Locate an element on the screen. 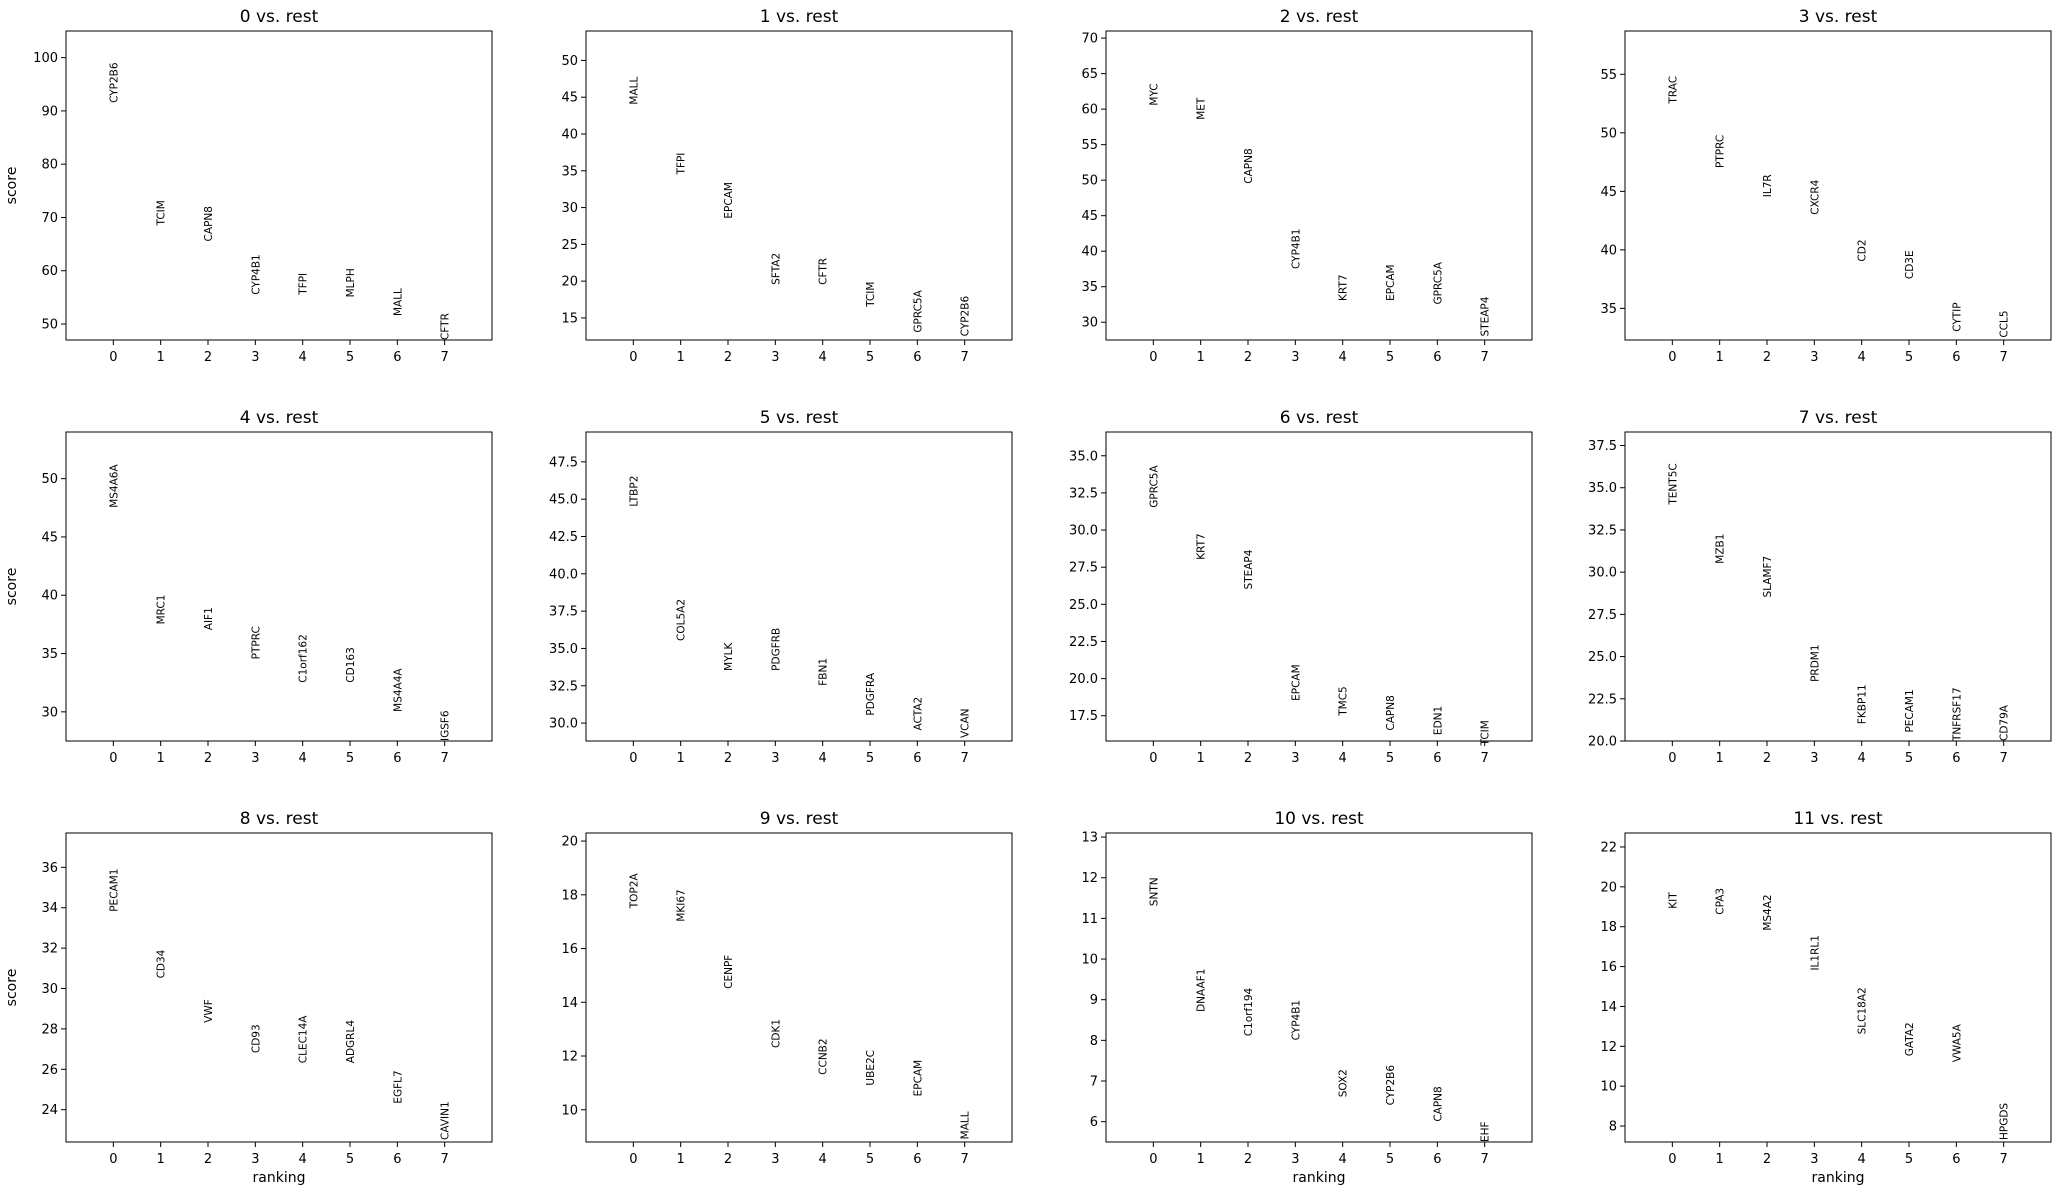 Image resolution: width=2059 pixels, height=1194 pixels. gene-label-PDGFRA: PDGFRA is located at coordinates (871, 693).